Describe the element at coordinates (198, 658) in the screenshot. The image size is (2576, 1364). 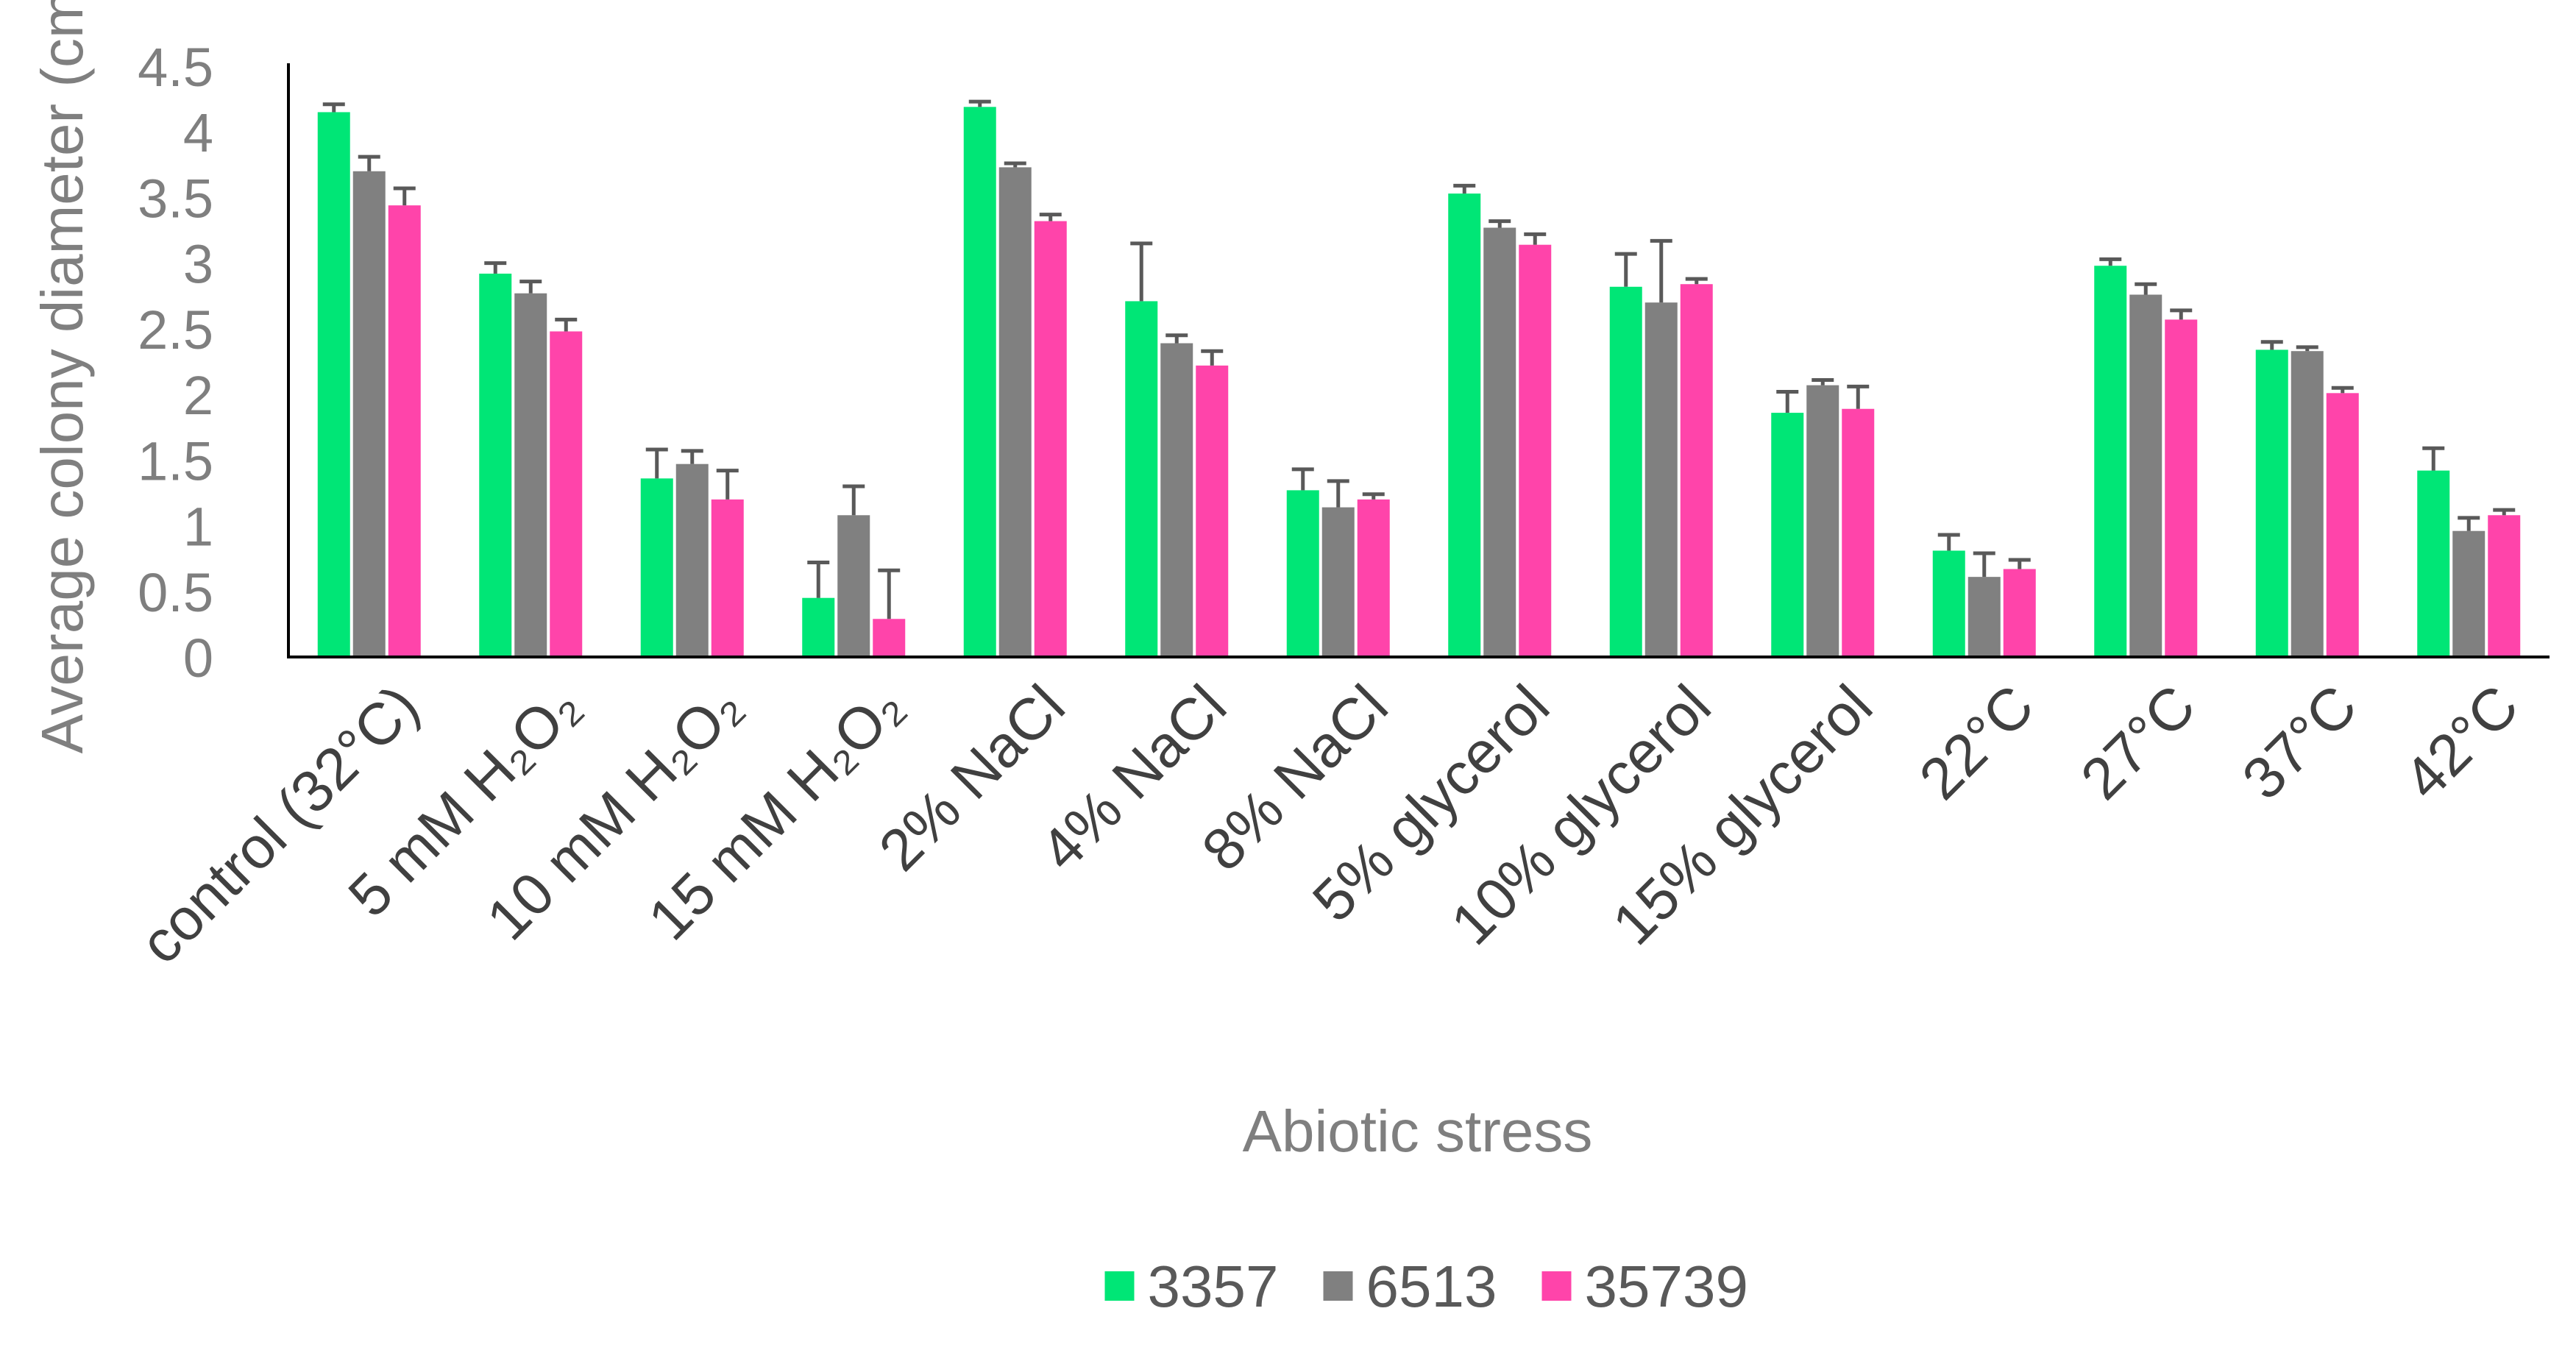
I see `y-tick-label: 0` at that location.